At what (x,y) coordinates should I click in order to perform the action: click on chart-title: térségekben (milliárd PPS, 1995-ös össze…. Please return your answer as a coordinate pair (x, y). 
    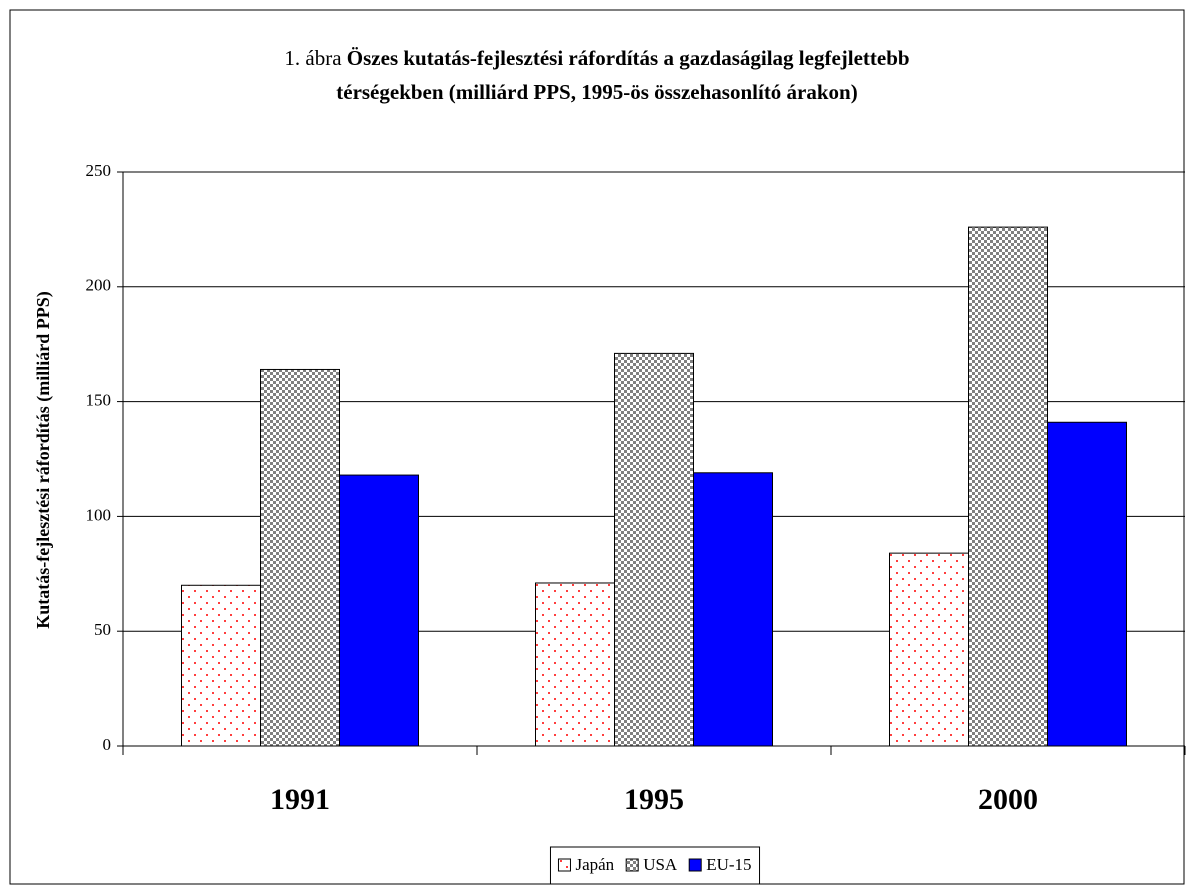
    Looking at the image, I should click on (596, 92).